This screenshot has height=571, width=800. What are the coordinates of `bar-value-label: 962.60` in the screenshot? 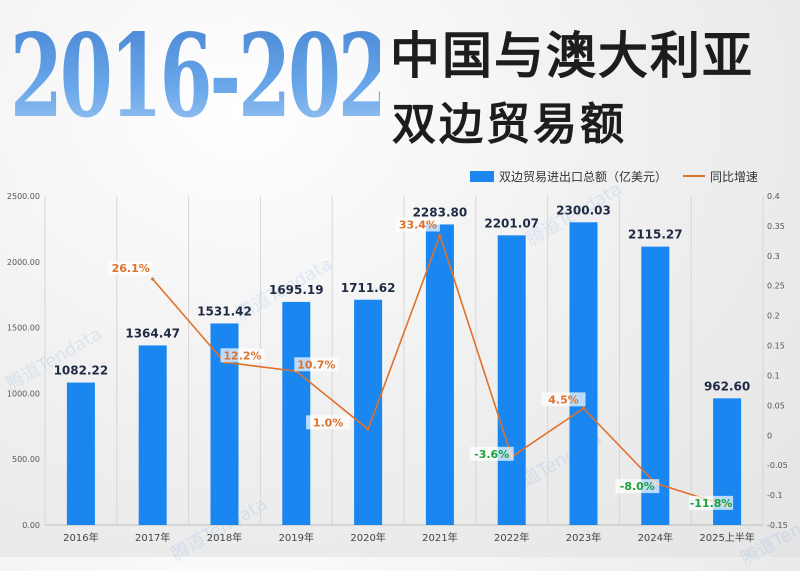 It's located at (727, 386).